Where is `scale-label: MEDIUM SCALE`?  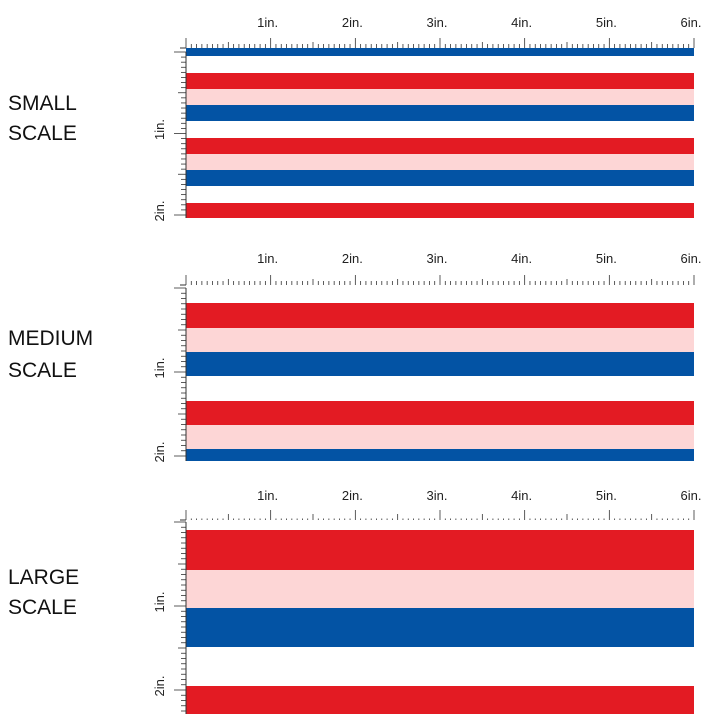 scale-label: MEDIUM SCALE is located at coordinates (50, 354).